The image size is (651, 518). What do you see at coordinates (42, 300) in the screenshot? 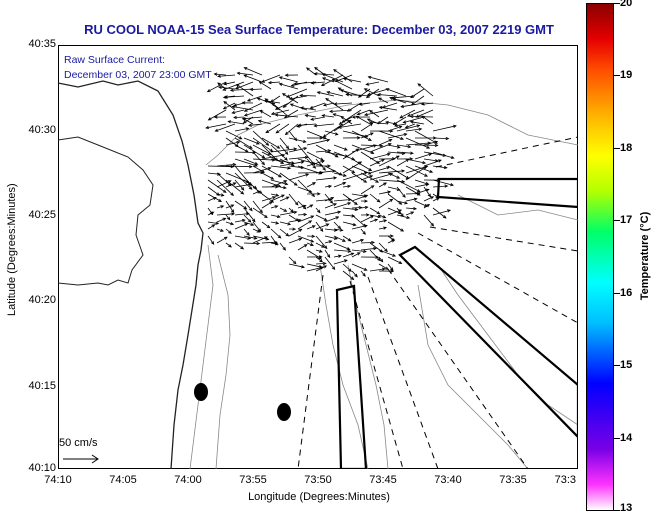
I see `y-tick-label: 40:20` at bounding box center [42, 300].